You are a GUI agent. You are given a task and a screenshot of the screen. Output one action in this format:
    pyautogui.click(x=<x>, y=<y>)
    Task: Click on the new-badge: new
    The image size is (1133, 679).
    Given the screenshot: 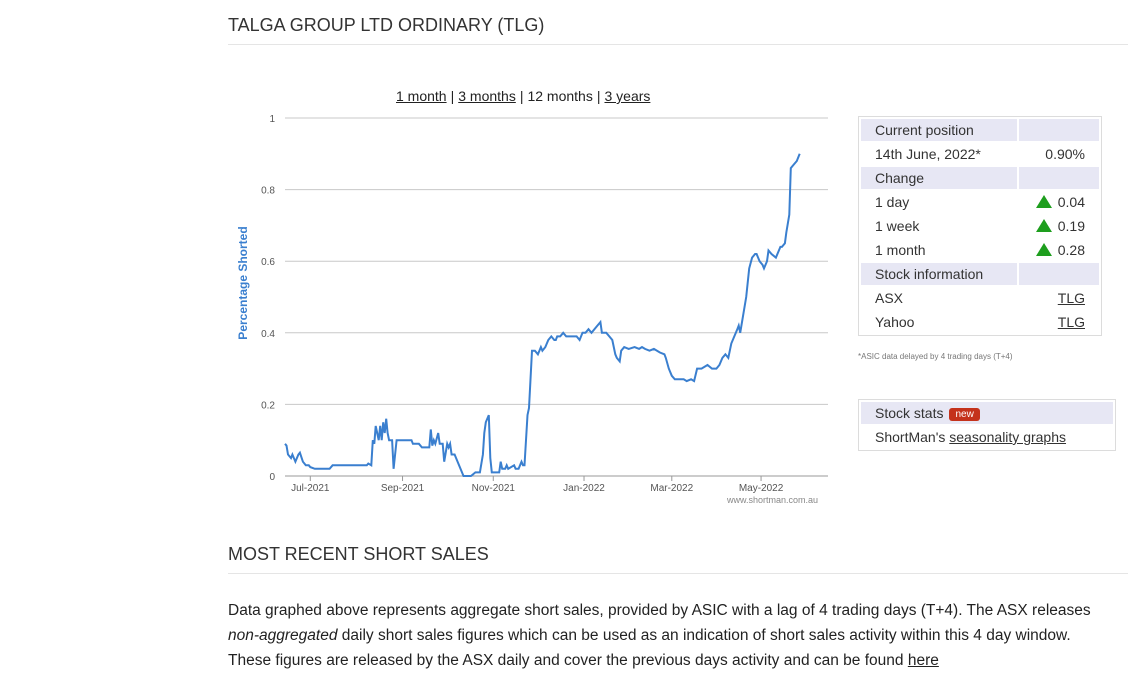 What is the action you would take?
    pyautogui.click(x=964, y=414)
    